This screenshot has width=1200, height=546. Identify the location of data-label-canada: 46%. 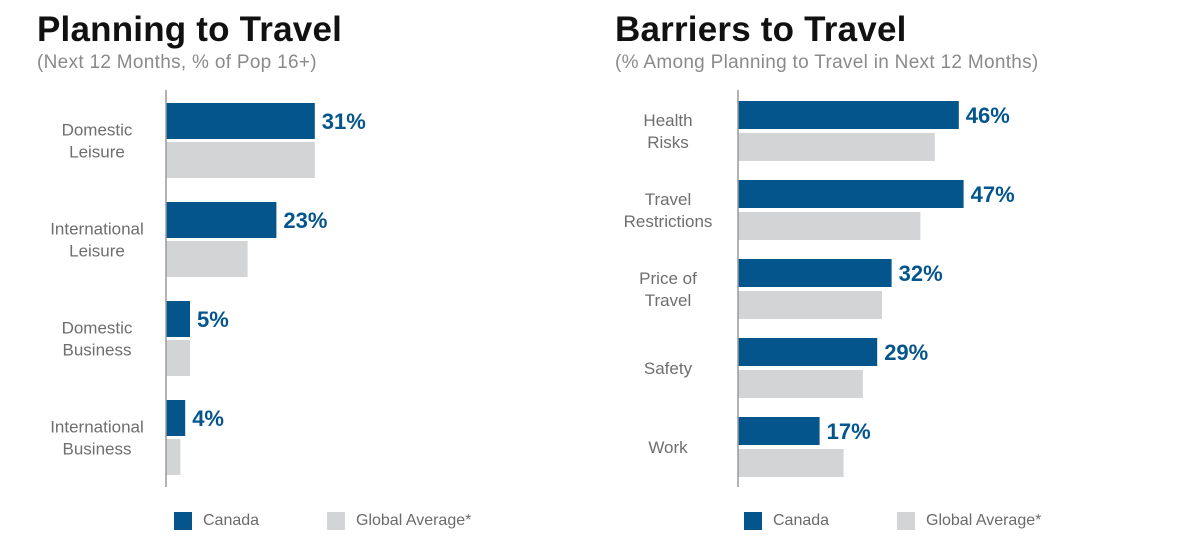
(988, 115).